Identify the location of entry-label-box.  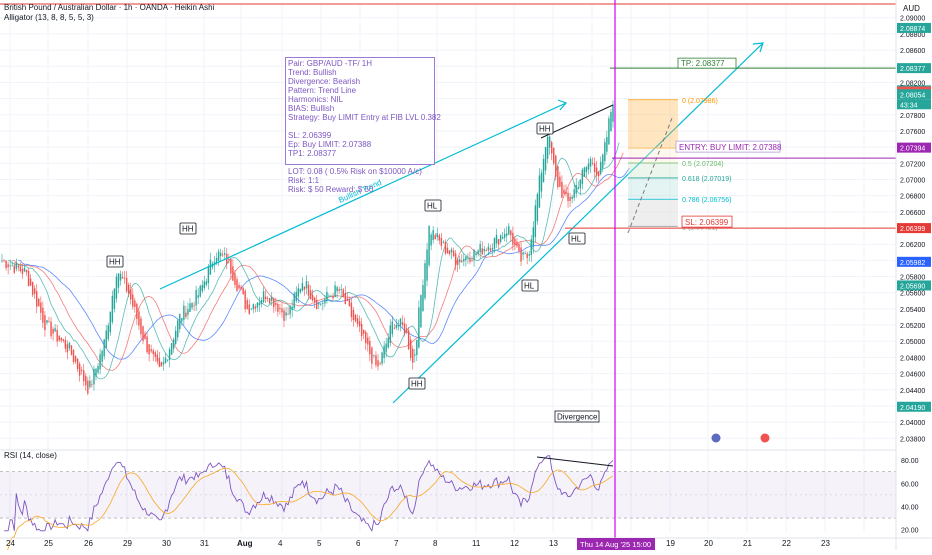
(728, 146).